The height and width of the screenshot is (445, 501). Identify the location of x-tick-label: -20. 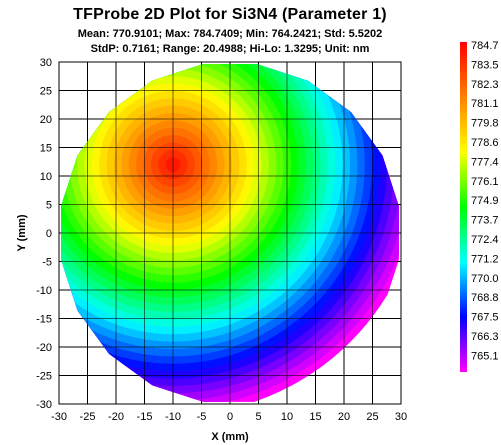
(116, 417).